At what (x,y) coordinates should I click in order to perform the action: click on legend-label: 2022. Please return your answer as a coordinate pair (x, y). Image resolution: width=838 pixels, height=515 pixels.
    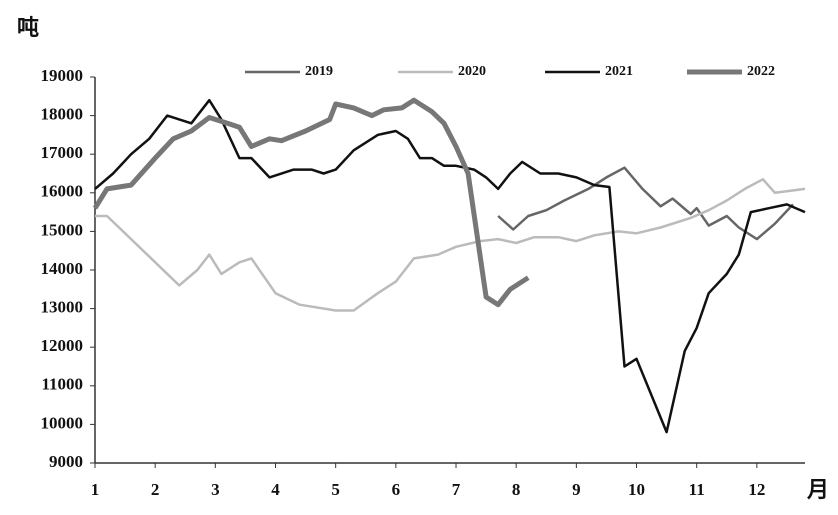
    Looking at the image, I should click on (761, 71).